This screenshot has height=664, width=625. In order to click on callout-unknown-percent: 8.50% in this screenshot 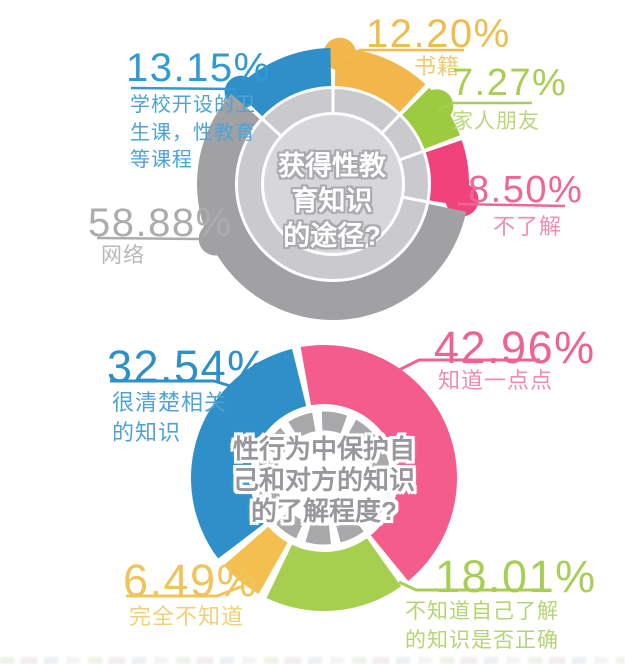, I will do `click(526, 190)`.